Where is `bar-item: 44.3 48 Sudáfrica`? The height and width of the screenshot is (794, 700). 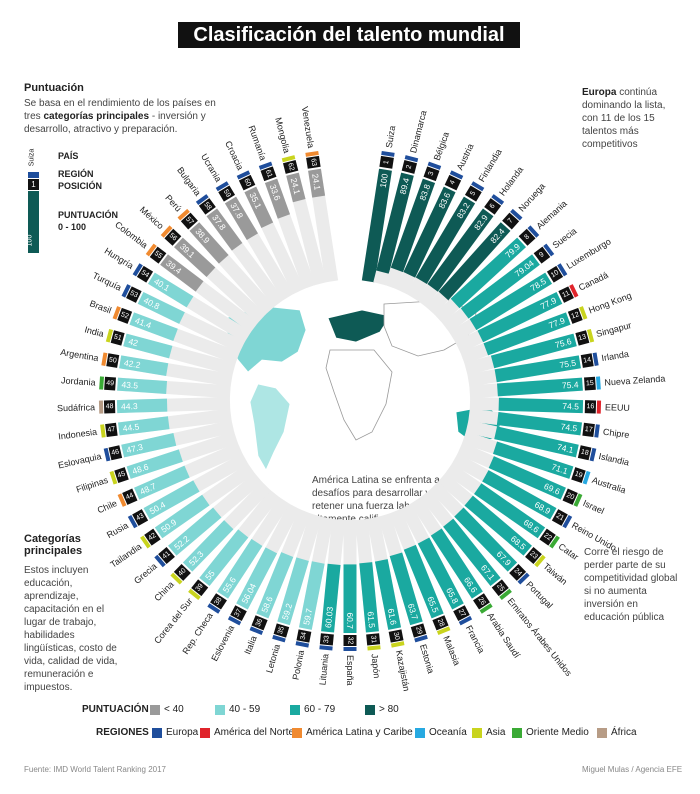 bar-item: 44.3 48 Sudáfrica is located at coordinates (144, 405).